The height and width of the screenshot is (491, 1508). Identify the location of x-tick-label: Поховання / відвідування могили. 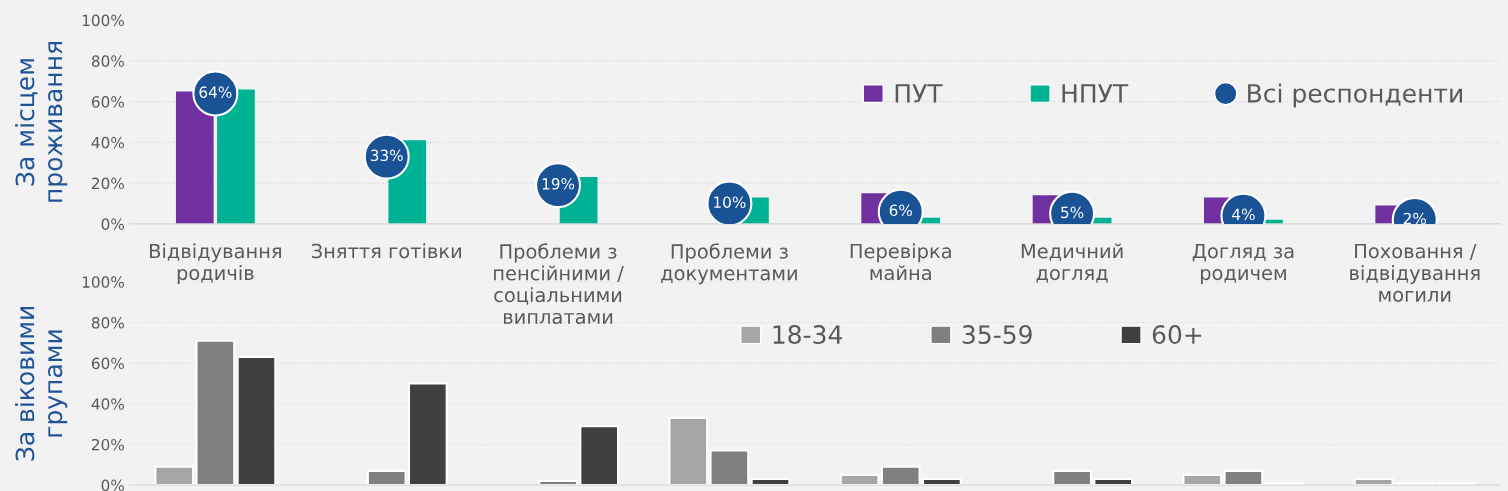
(1415, 272).